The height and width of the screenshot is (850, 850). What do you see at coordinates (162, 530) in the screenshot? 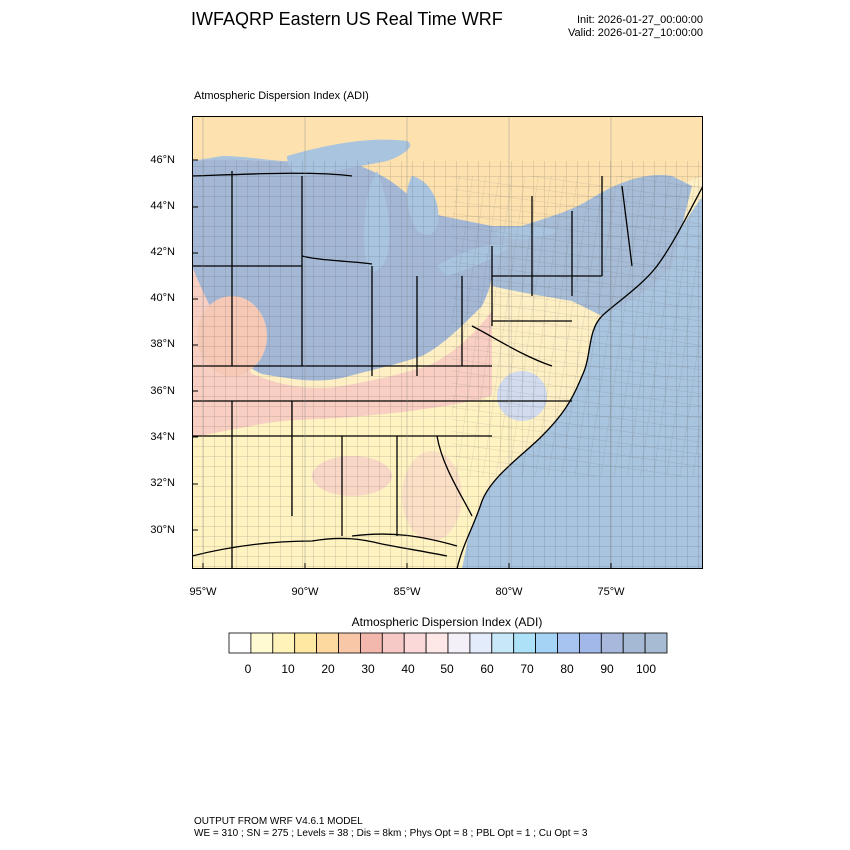
I see `lat-label: 30°N` at bounding box center [162, 530].